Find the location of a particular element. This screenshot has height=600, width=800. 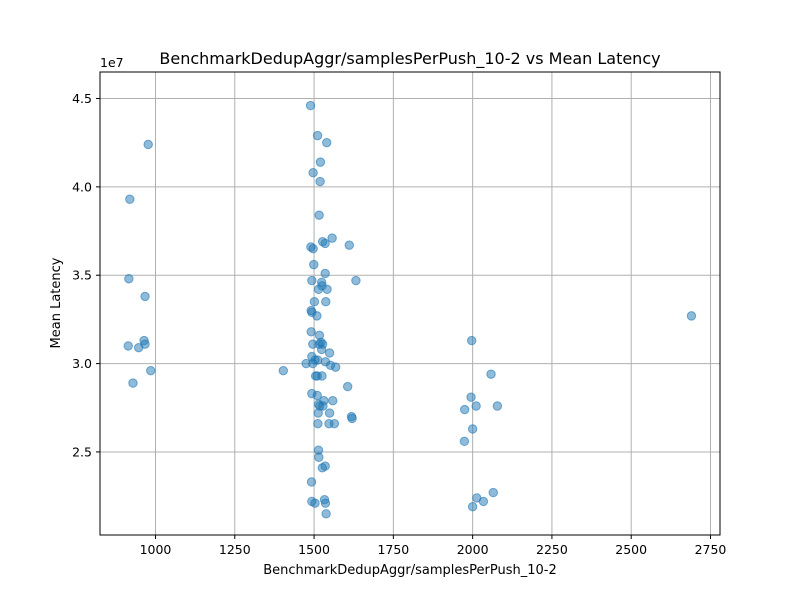

x-axis-label: BenchmarkDedupAggr/samplesPerPush_10-2 is located at coordinates (410, 570).